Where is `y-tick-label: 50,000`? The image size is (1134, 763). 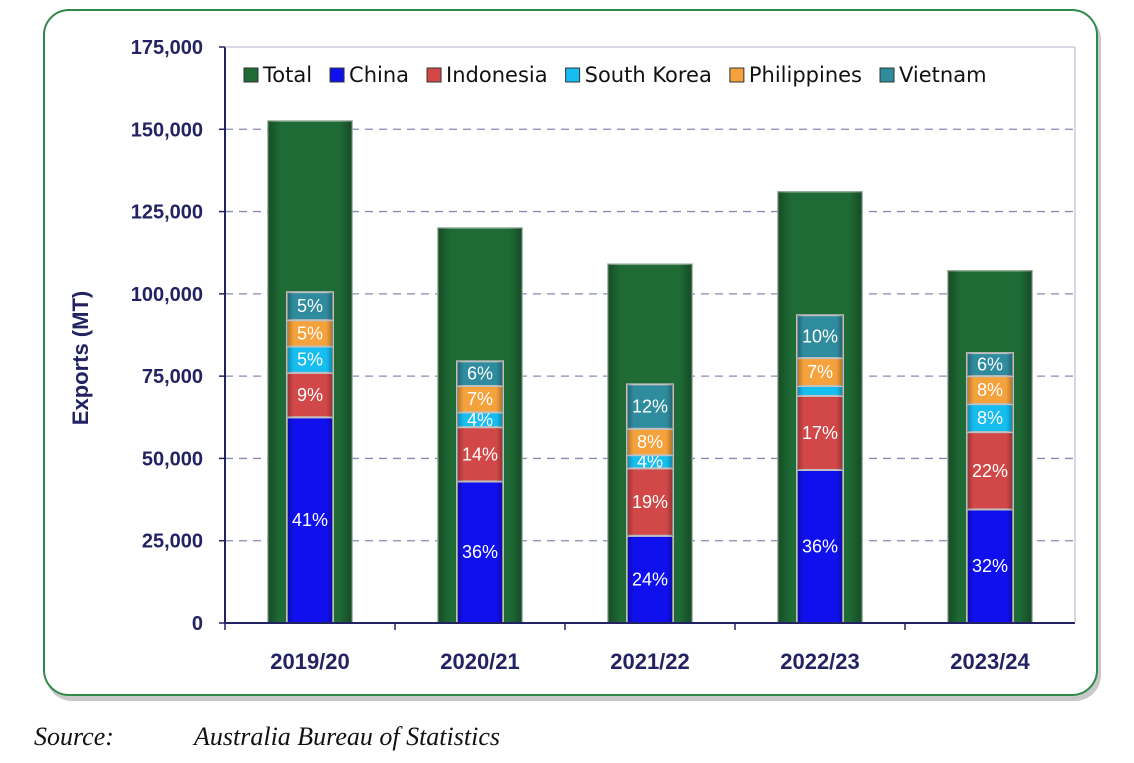
y-tick-label: 50,000 is located at coordinates (172, 459).